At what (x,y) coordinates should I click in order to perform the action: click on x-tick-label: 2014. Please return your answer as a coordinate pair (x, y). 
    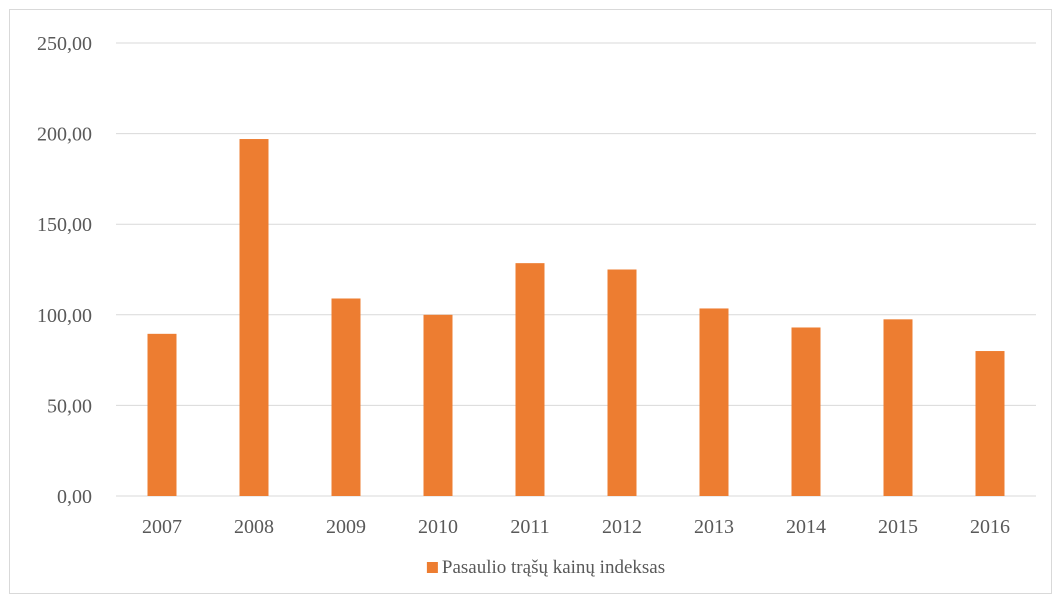
    Looking at the image, I should click on (806, 527).